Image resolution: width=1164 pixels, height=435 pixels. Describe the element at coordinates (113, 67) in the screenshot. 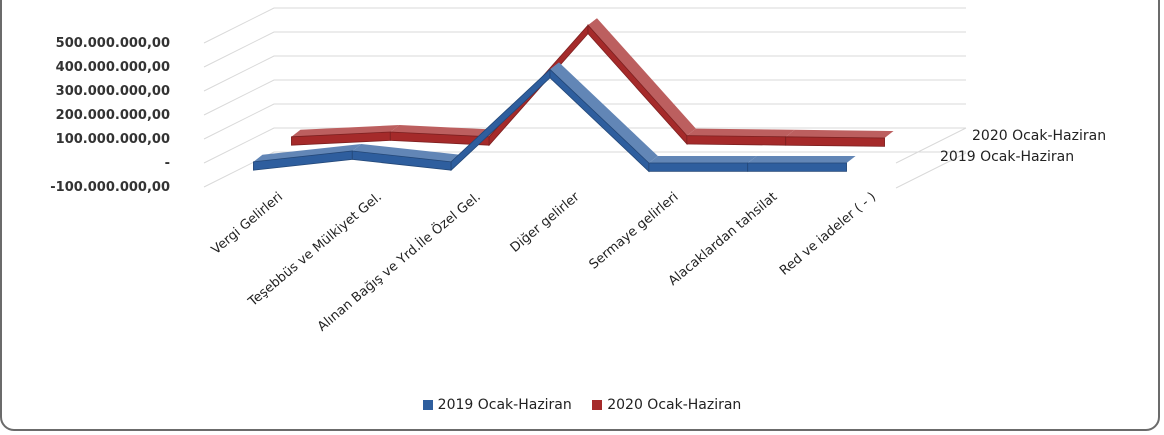

I see `y-tick-label: 400.000.000,00` at that location.